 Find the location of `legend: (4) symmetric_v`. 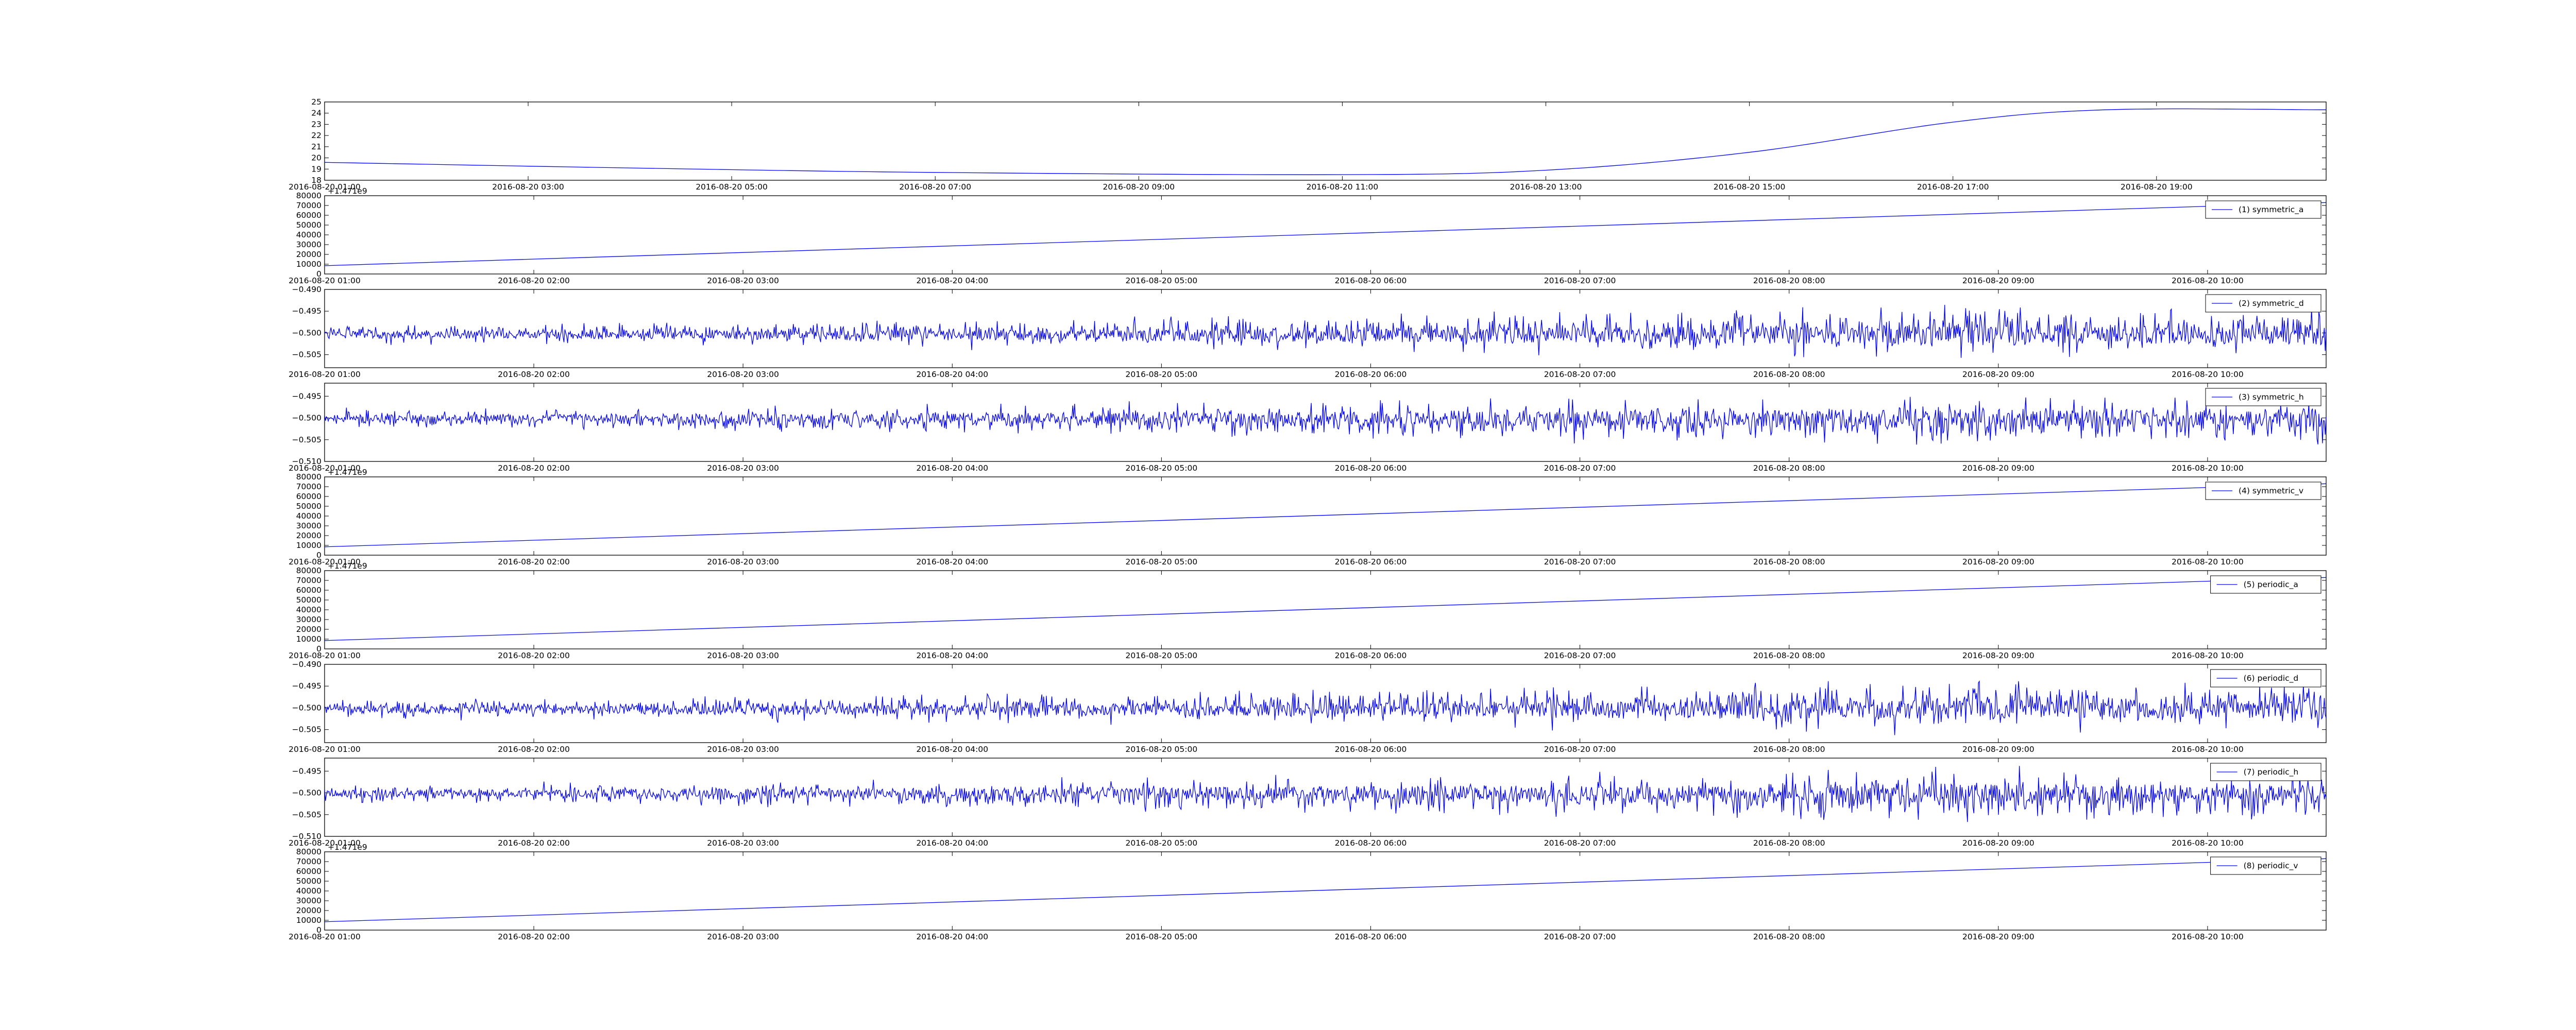

legend: (4) symmetric_v is located at coordinates (2263, 491).